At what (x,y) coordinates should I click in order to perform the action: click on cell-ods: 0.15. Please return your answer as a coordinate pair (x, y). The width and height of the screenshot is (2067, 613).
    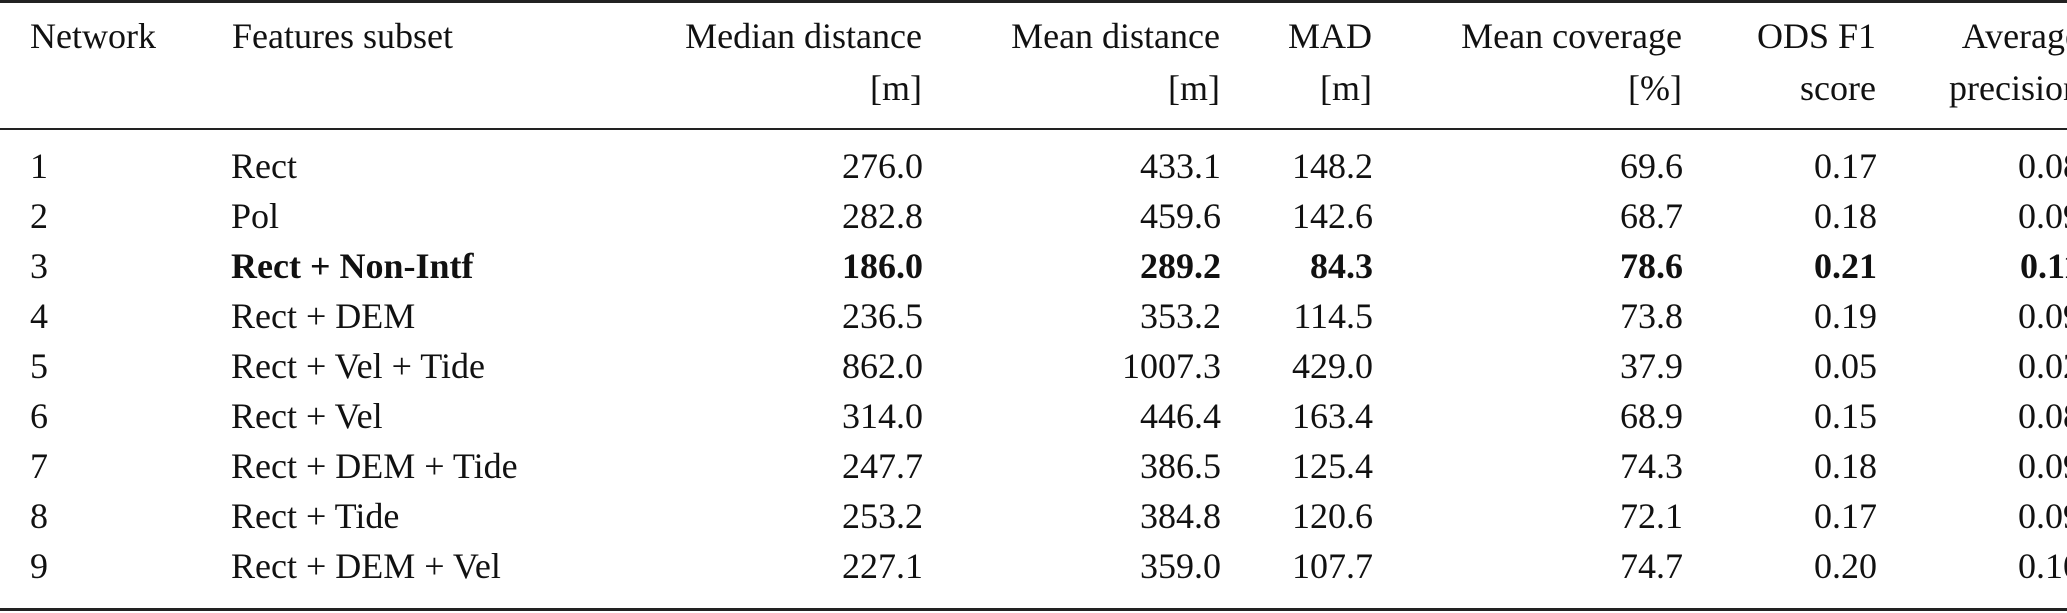
    Looking at the image, I should click on (1845, 416).